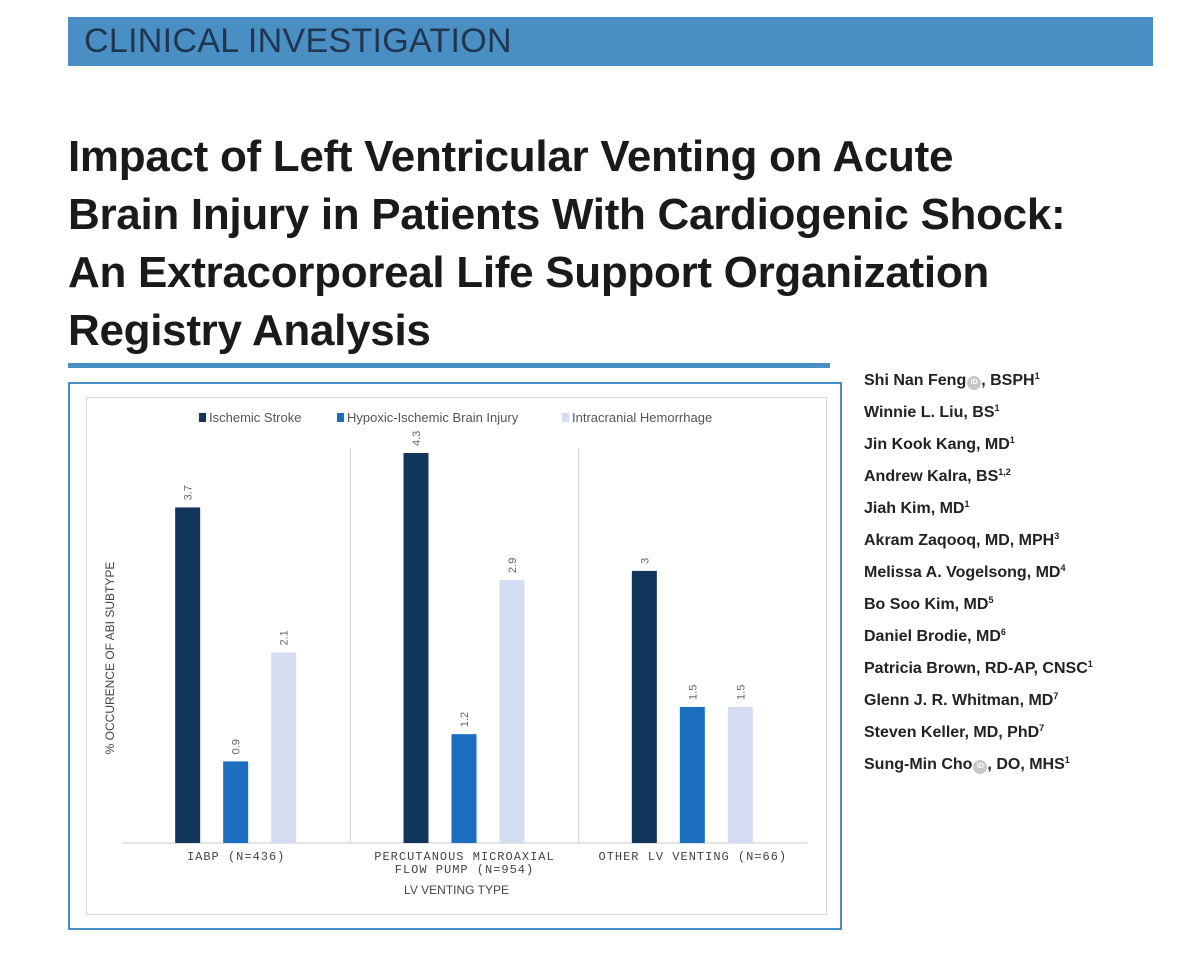 The image size is (1200, 953). Describe the element at coordinates (1057, 536) in the screenshot. I see `affiliation-marker: 3` at that location.